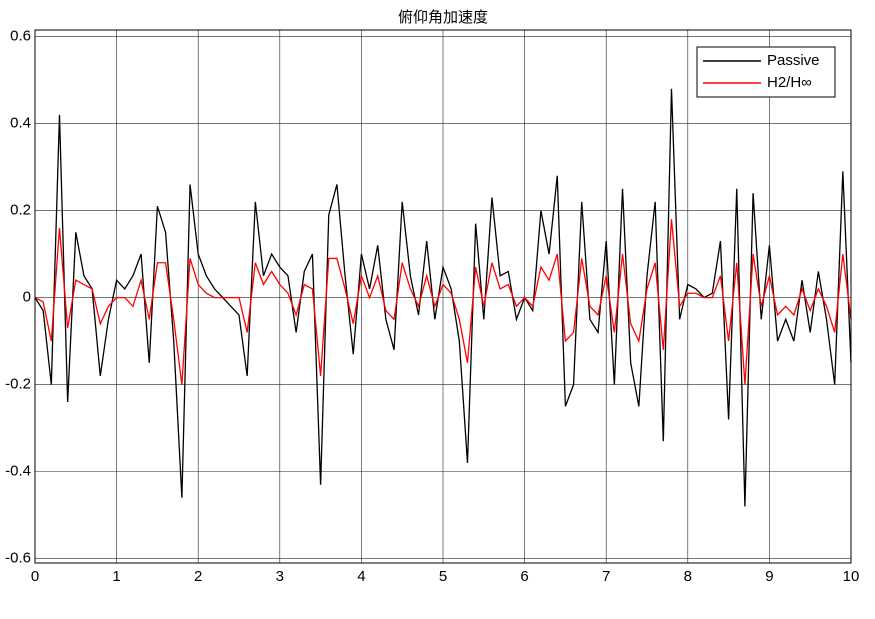 The image size is (875, 619). Describe the element at coordinates (688, 576) in the screenshot. I see `x-tick-label: 8` at that location.